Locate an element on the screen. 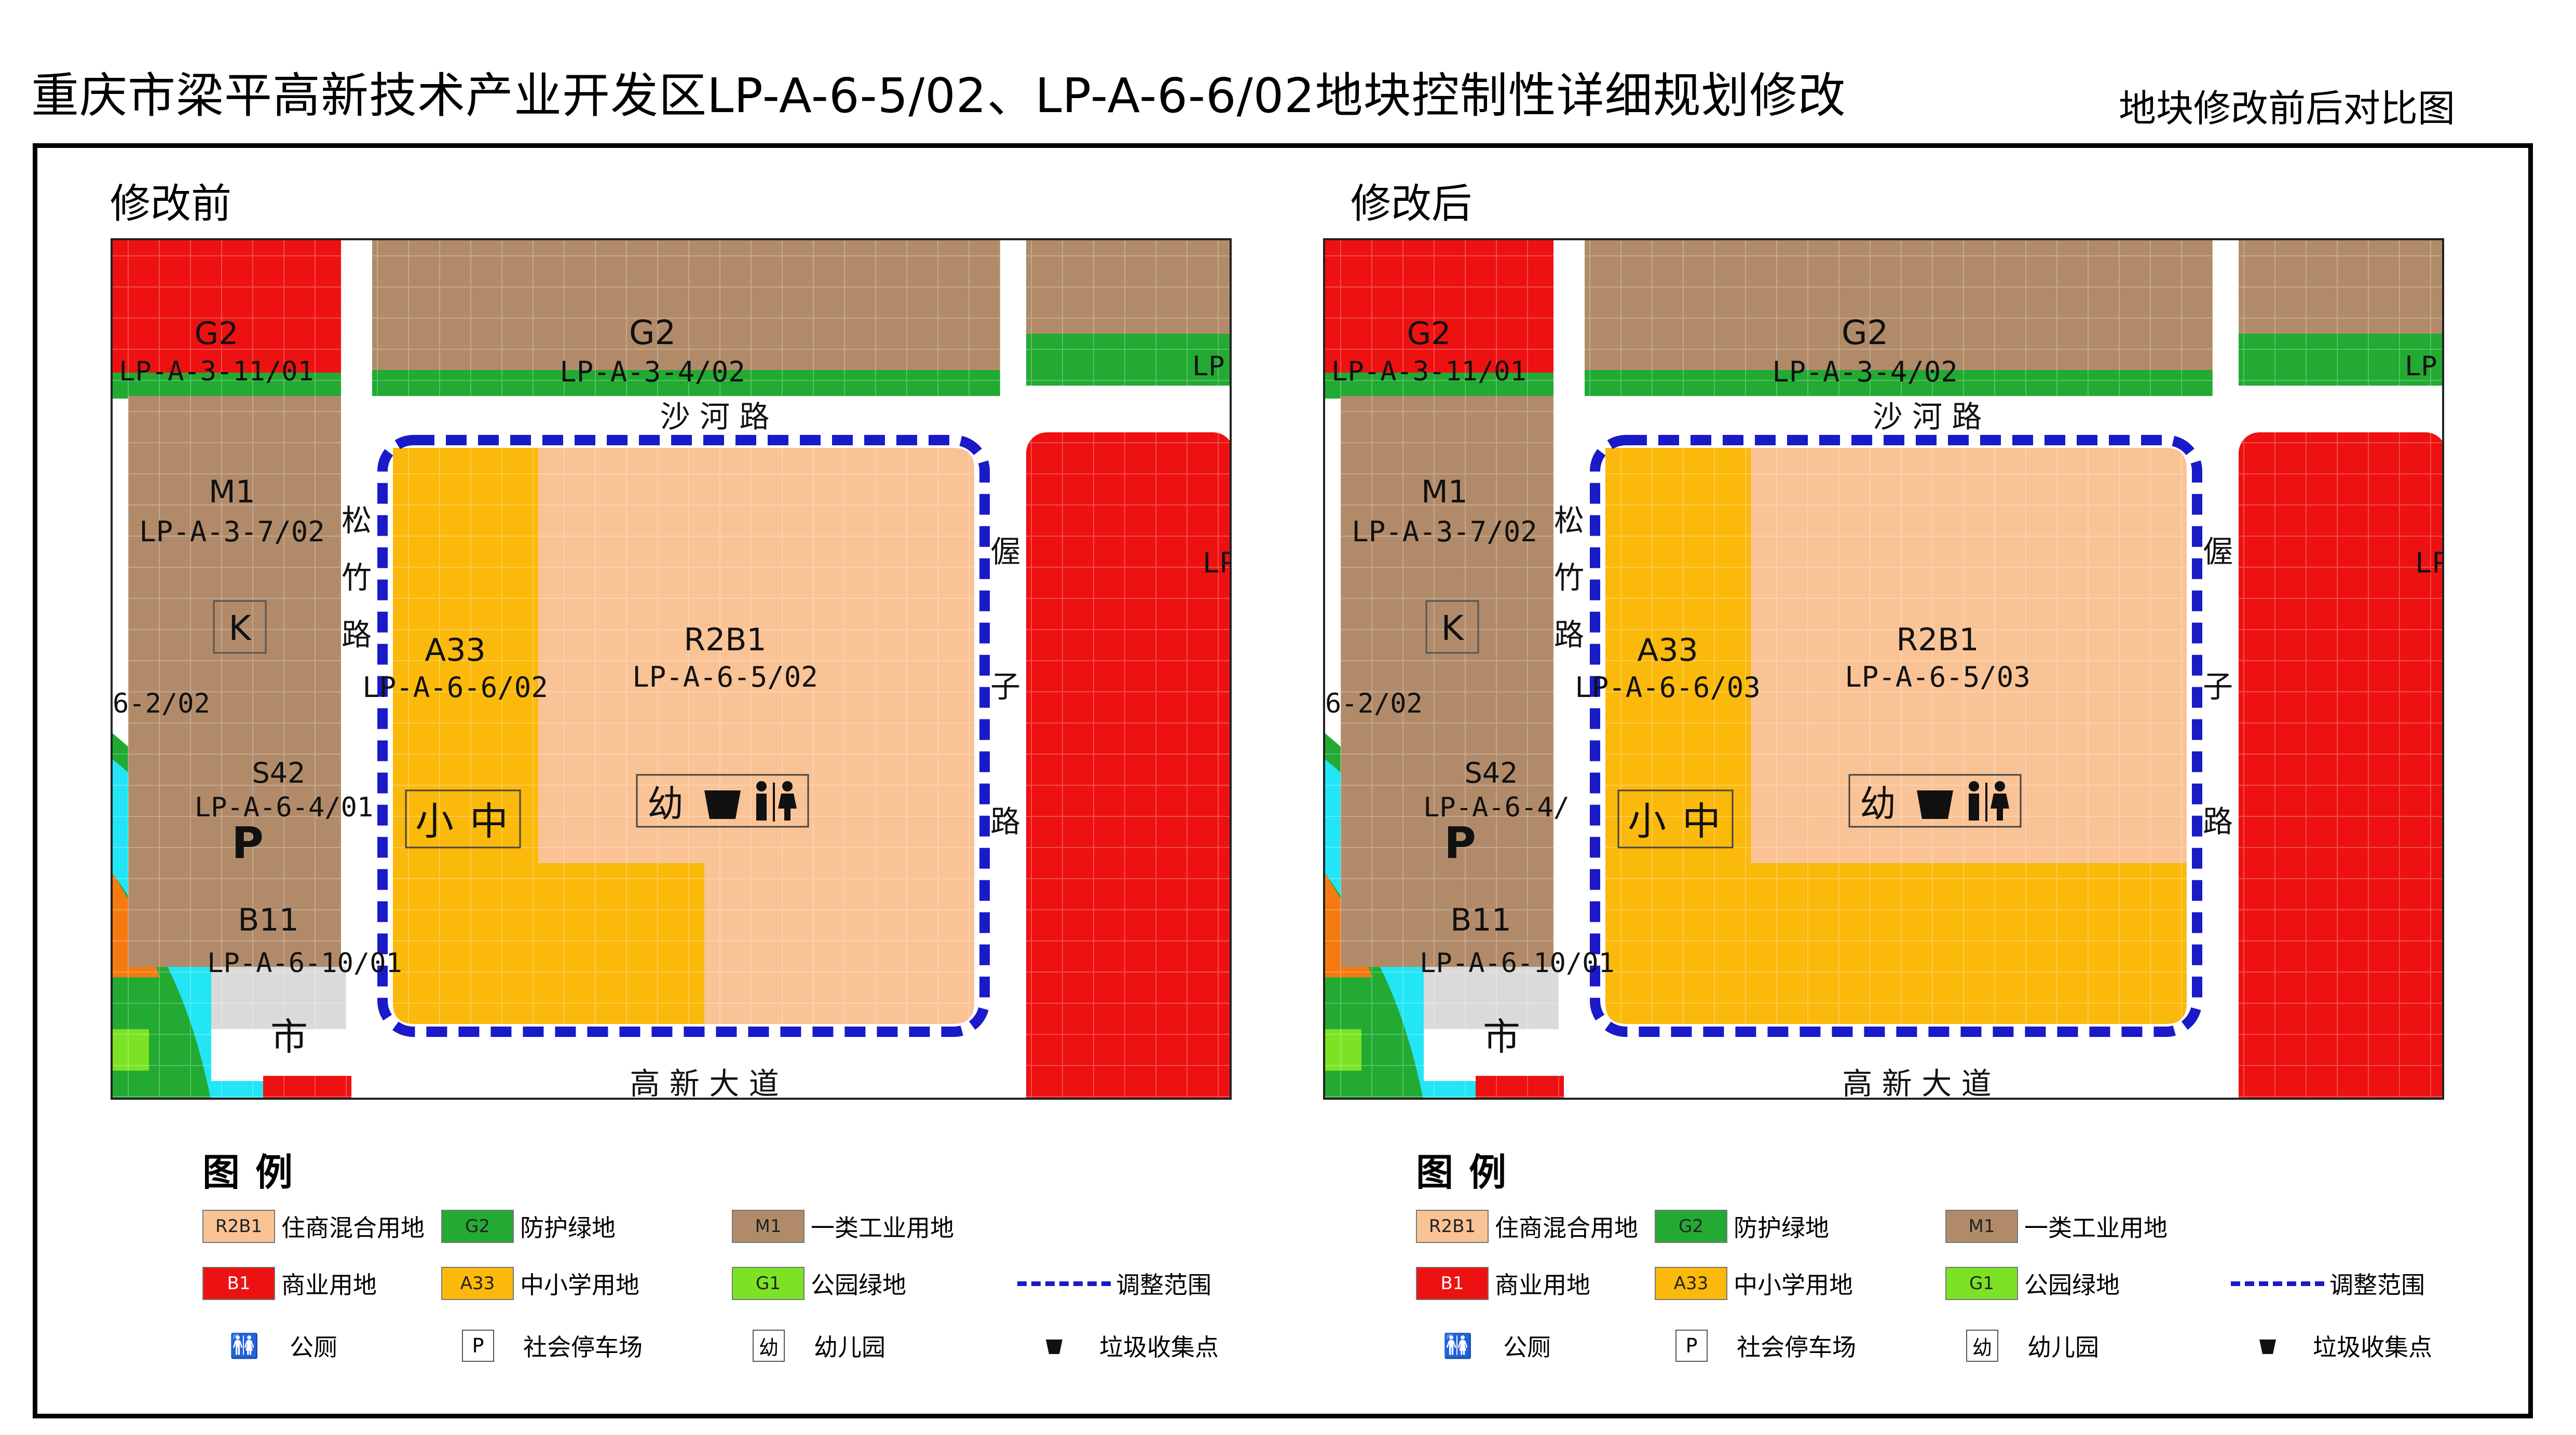 This screenshot has height=1435, width=2576. b11-id: LP-A-6-10/01 is located at coordinates (1517, 963).